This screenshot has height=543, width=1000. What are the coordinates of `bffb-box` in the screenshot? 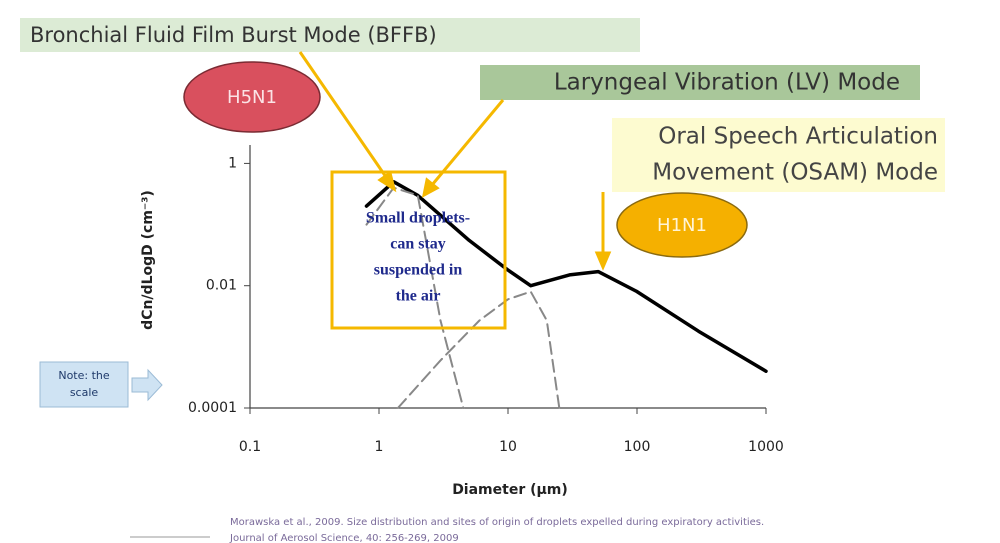 It's located at (330, 35).